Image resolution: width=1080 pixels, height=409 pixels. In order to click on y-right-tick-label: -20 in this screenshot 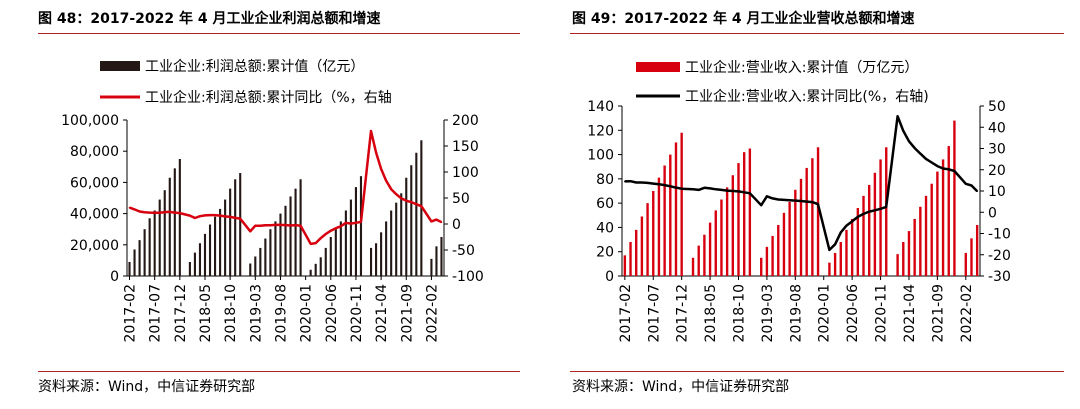, I will do `click(999, 256)`.